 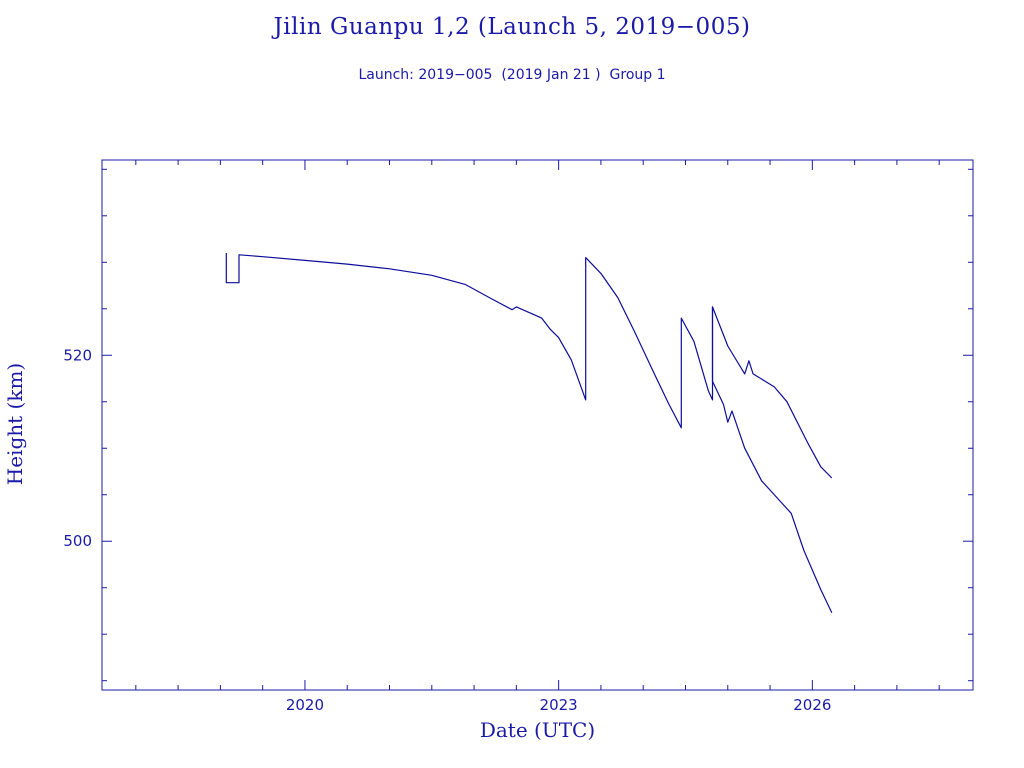 What do you see at coordinates (812, 705) in the screenshot?
I see `x-tick-label: 2026` at bounding box center [812, 705].